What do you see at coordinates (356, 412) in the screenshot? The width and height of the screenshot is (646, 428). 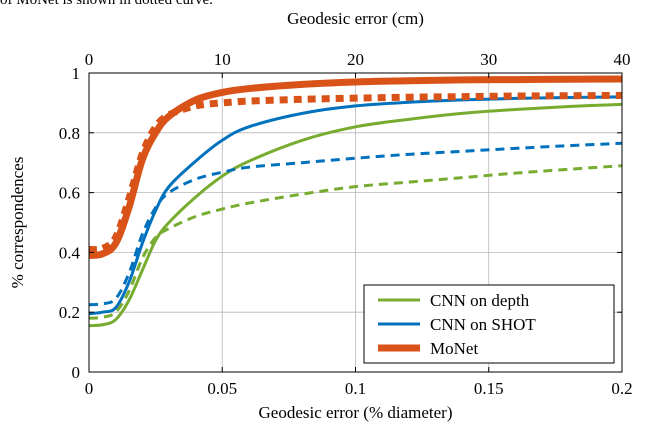 I see `x-axis-label: Geodesic error (% diameter)` at bounding box center [356, 412].